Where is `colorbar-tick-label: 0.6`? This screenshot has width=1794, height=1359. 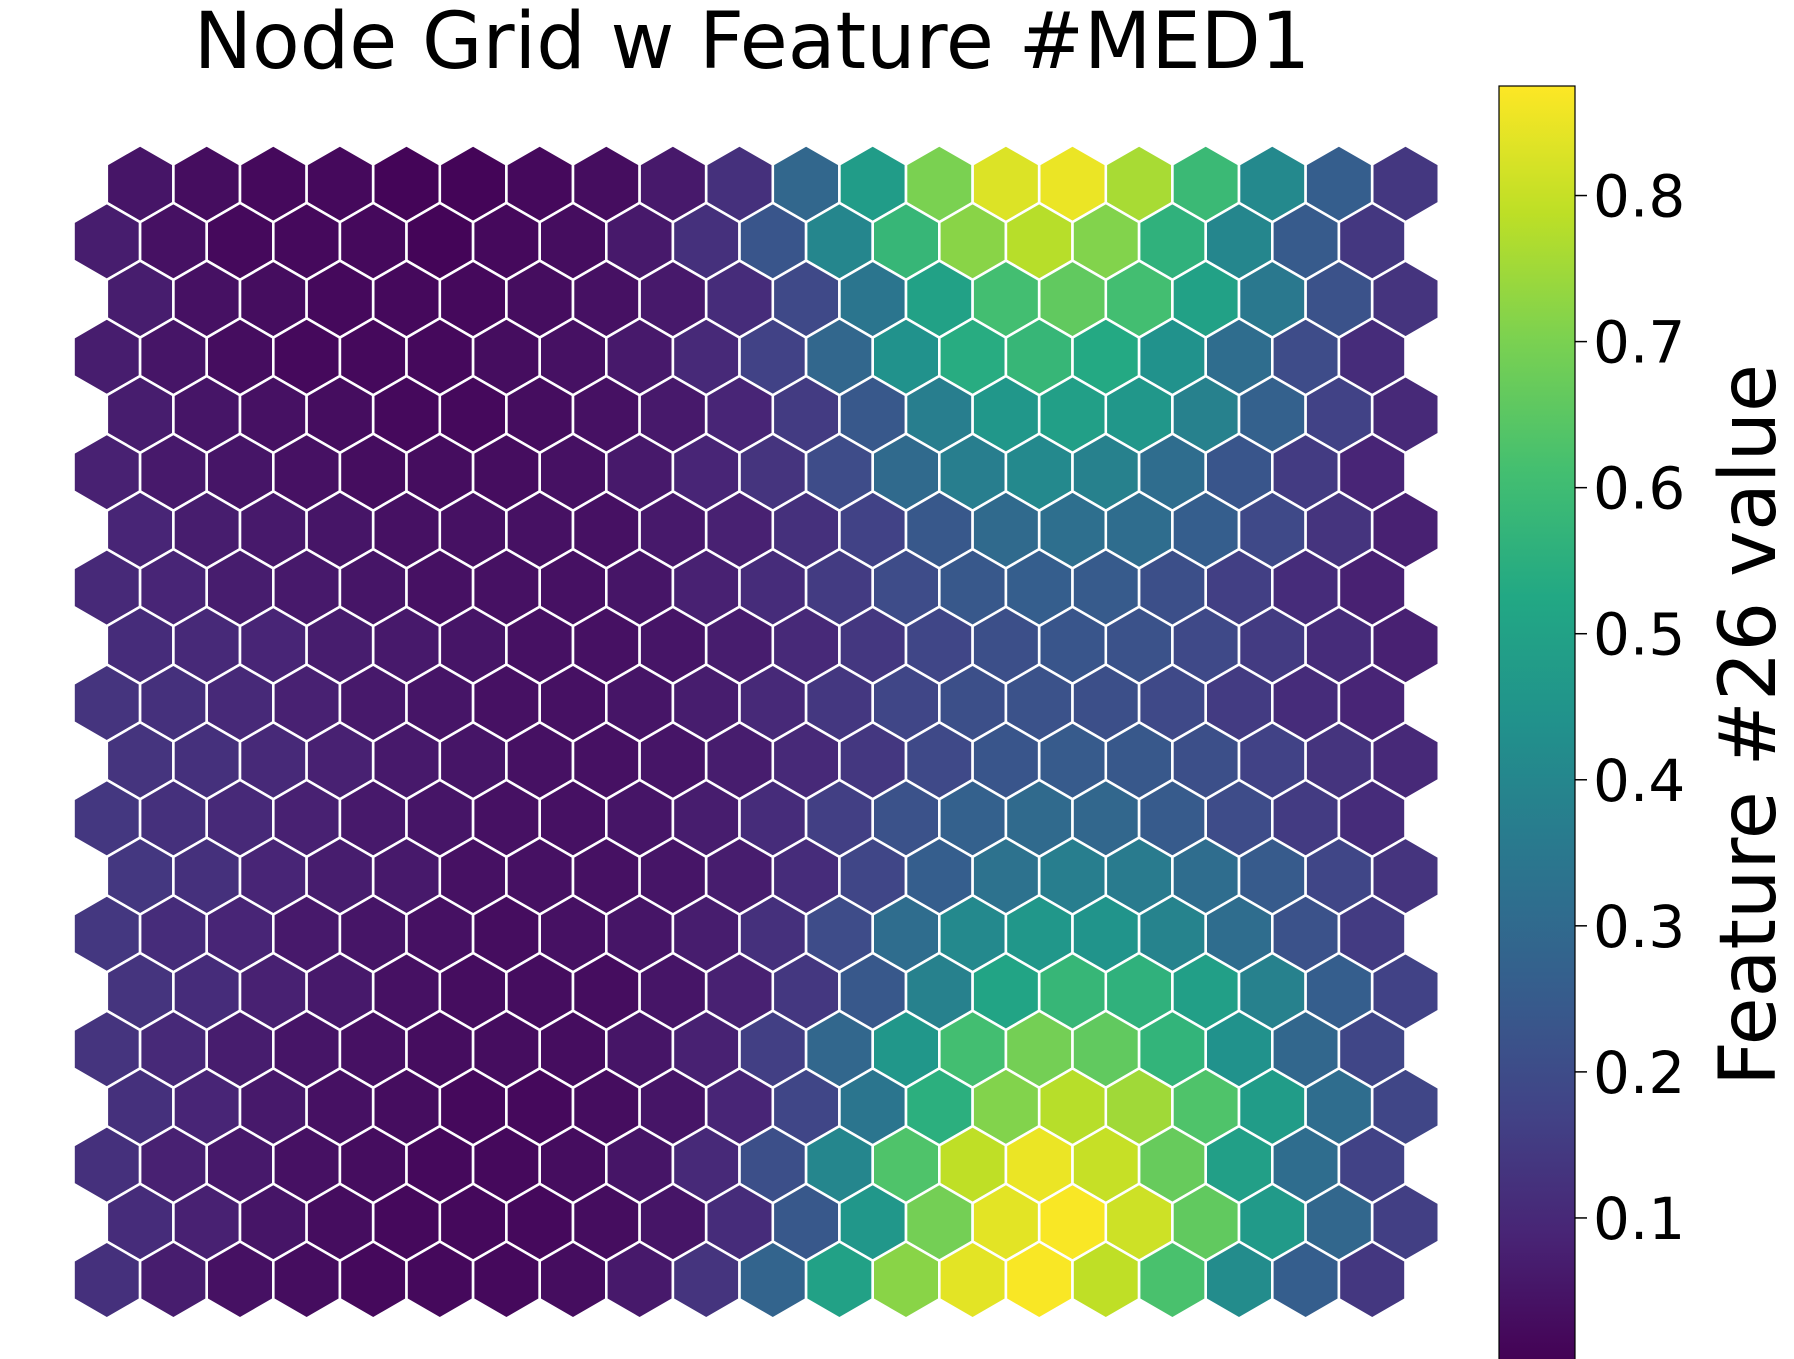
colorbar-tick-label: 0.6 is located at coordinates (1639, 489).